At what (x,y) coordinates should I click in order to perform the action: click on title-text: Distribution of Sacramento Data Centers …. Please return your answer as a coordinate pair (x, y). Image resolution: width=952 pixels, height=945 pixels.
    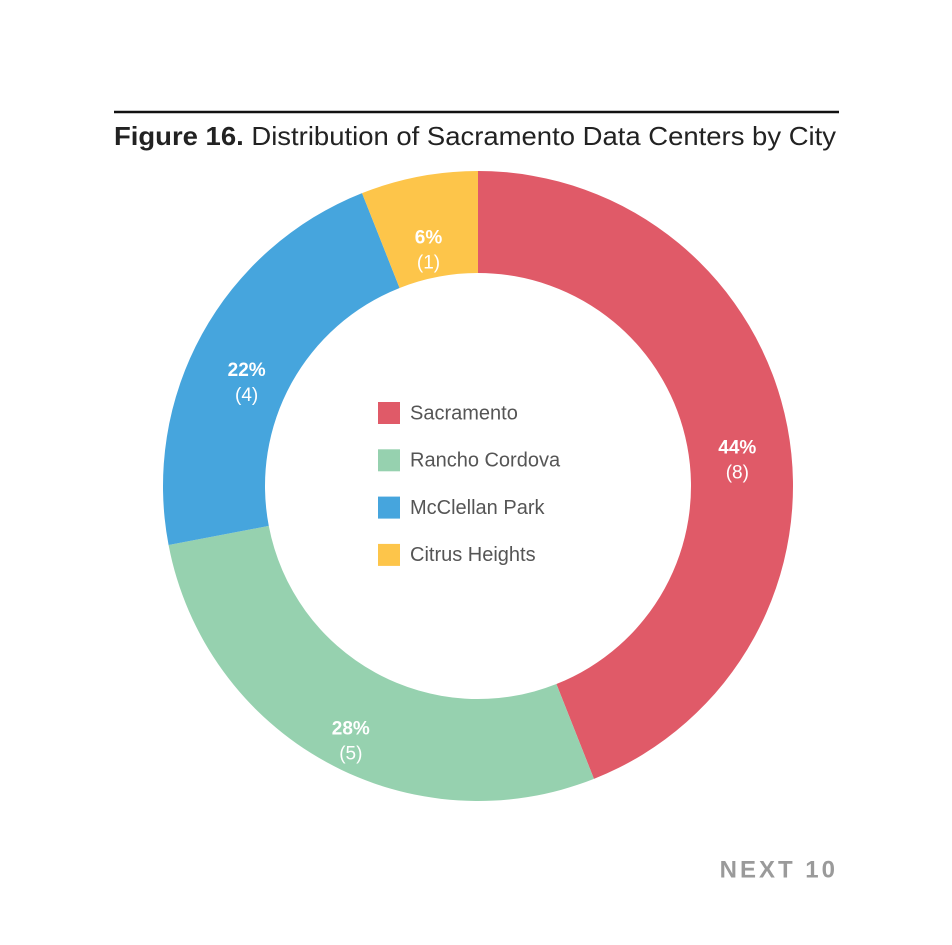
    Looking at the image, I should click on (543, 136).